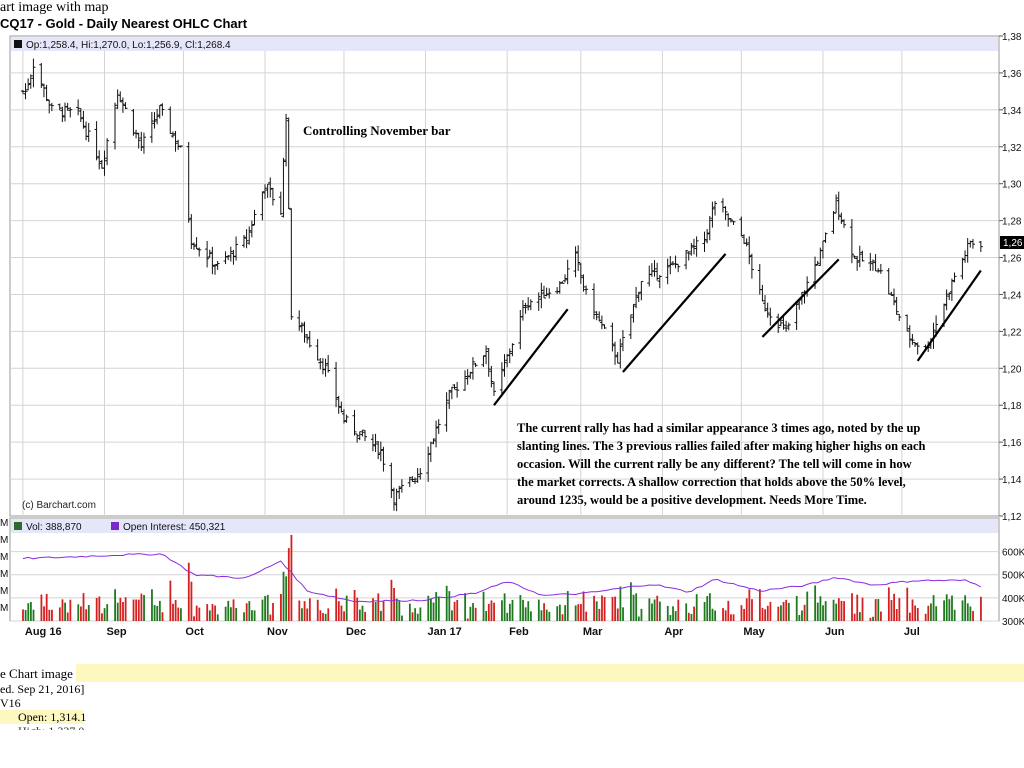 The width and height of the screenshot is (1024, 768). Describe the element at coordinates (1012, 222) in the screenshot. I see `price-tick-label: 1,28` at that location.